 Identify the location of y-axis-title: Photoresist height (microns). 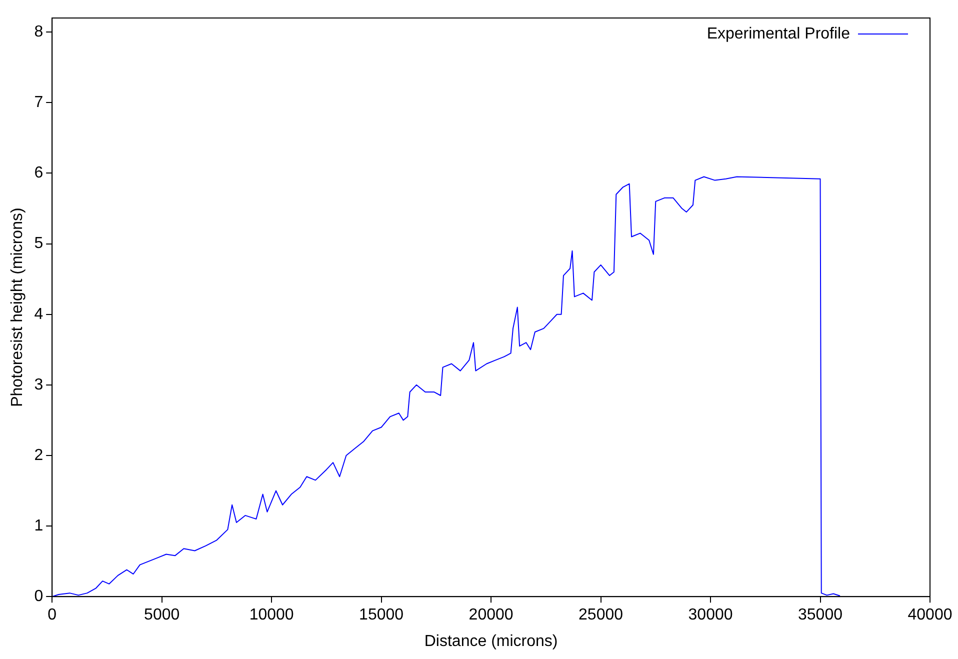
(17, 307).